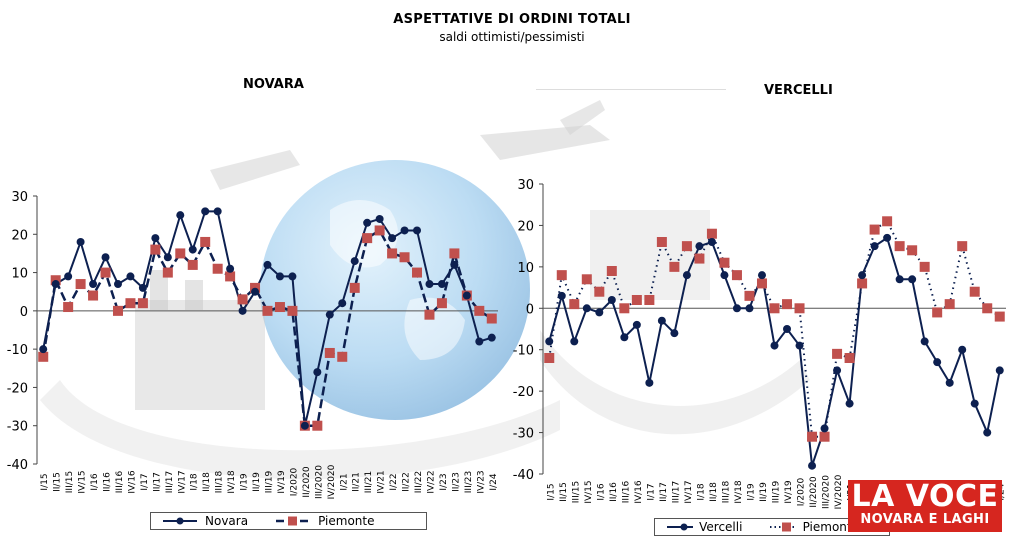 Image resolution: width=1024 pixels, height=550 pixels. What do you see at coordinates (689, 491) in the screenshot?
I see `vercelli-x-tick-label: IV/17` at bounding box center [689, 491].